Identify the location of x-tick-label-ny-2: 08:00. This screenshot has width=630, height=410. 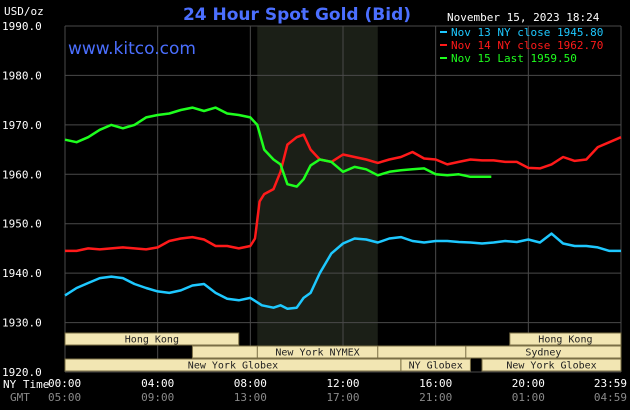
(250, 383).